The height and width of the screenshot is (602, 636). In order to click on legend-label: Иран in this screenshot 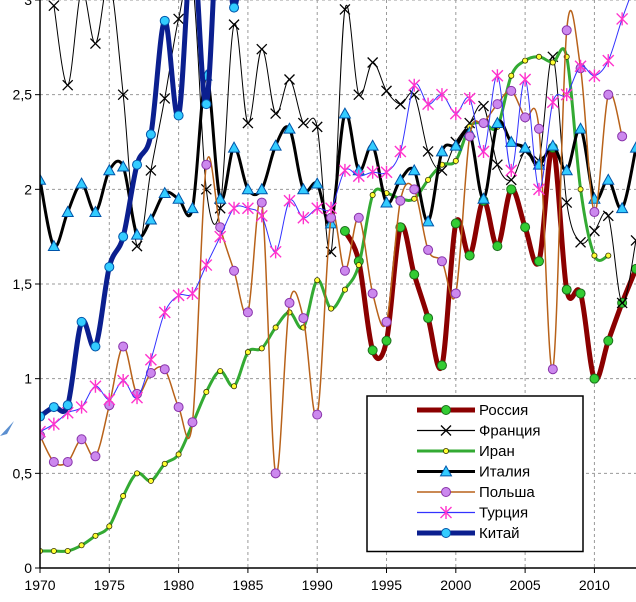, I will do `click(497, 451)`.